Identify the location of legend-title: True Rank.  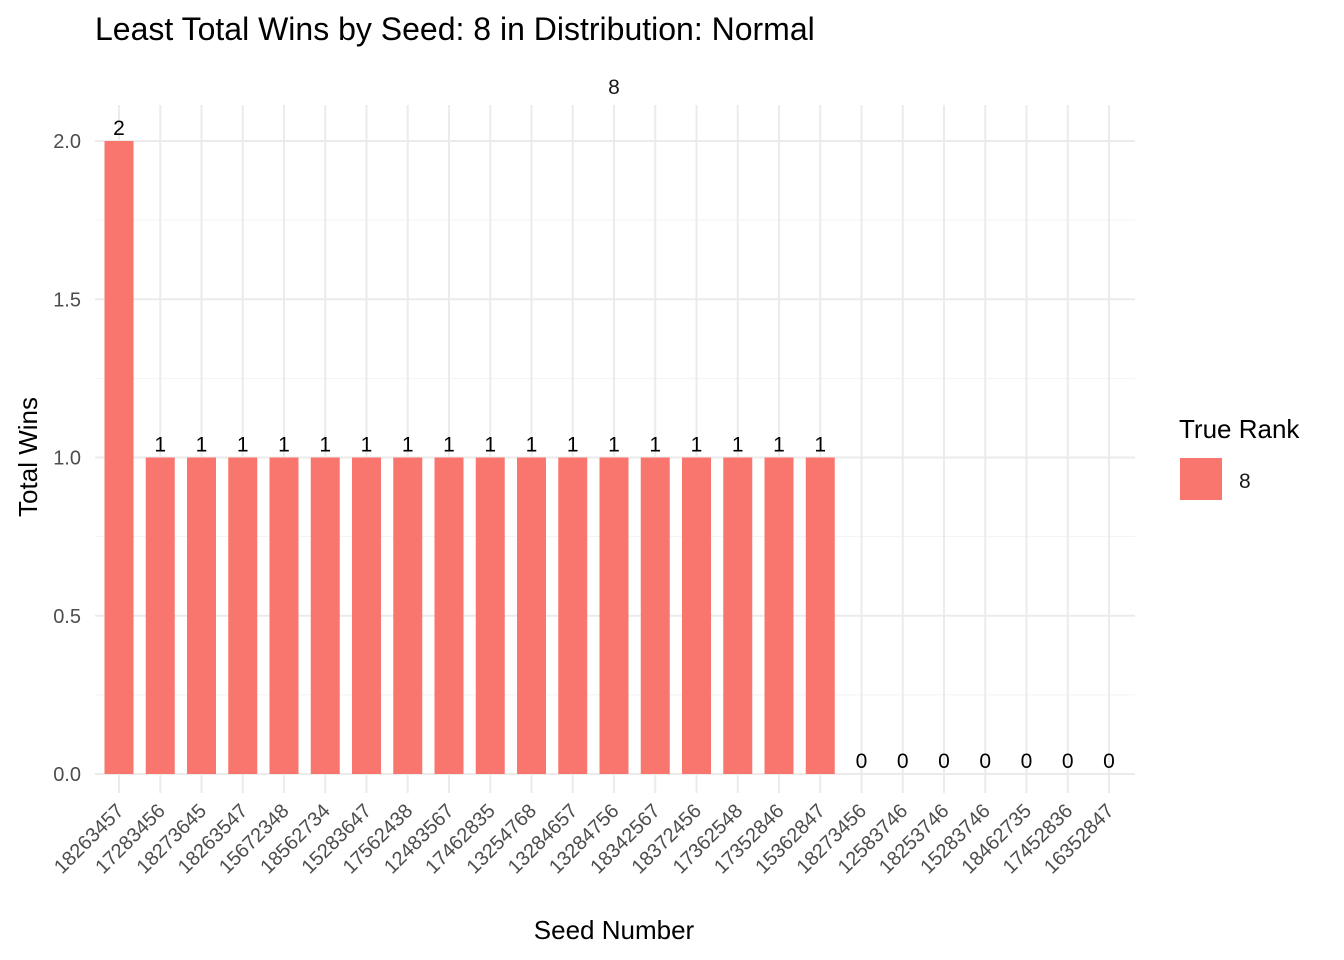
(1239, 429).